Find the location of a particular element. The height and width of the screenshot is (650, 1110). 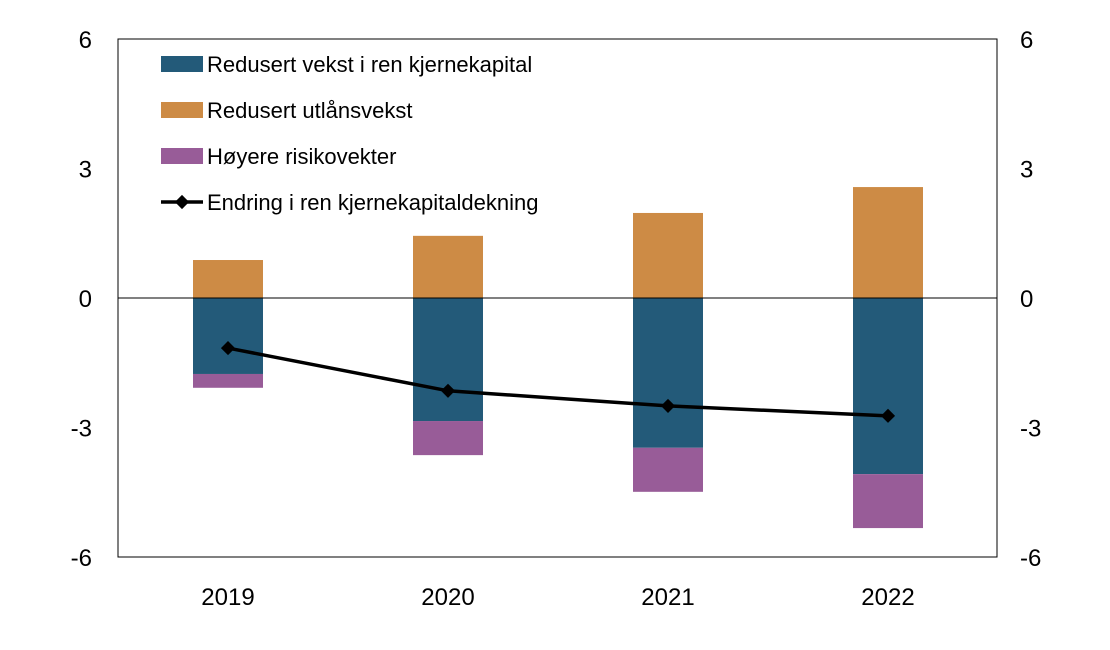

x-tick-label: 2022 is located at coordinates (887, 597).